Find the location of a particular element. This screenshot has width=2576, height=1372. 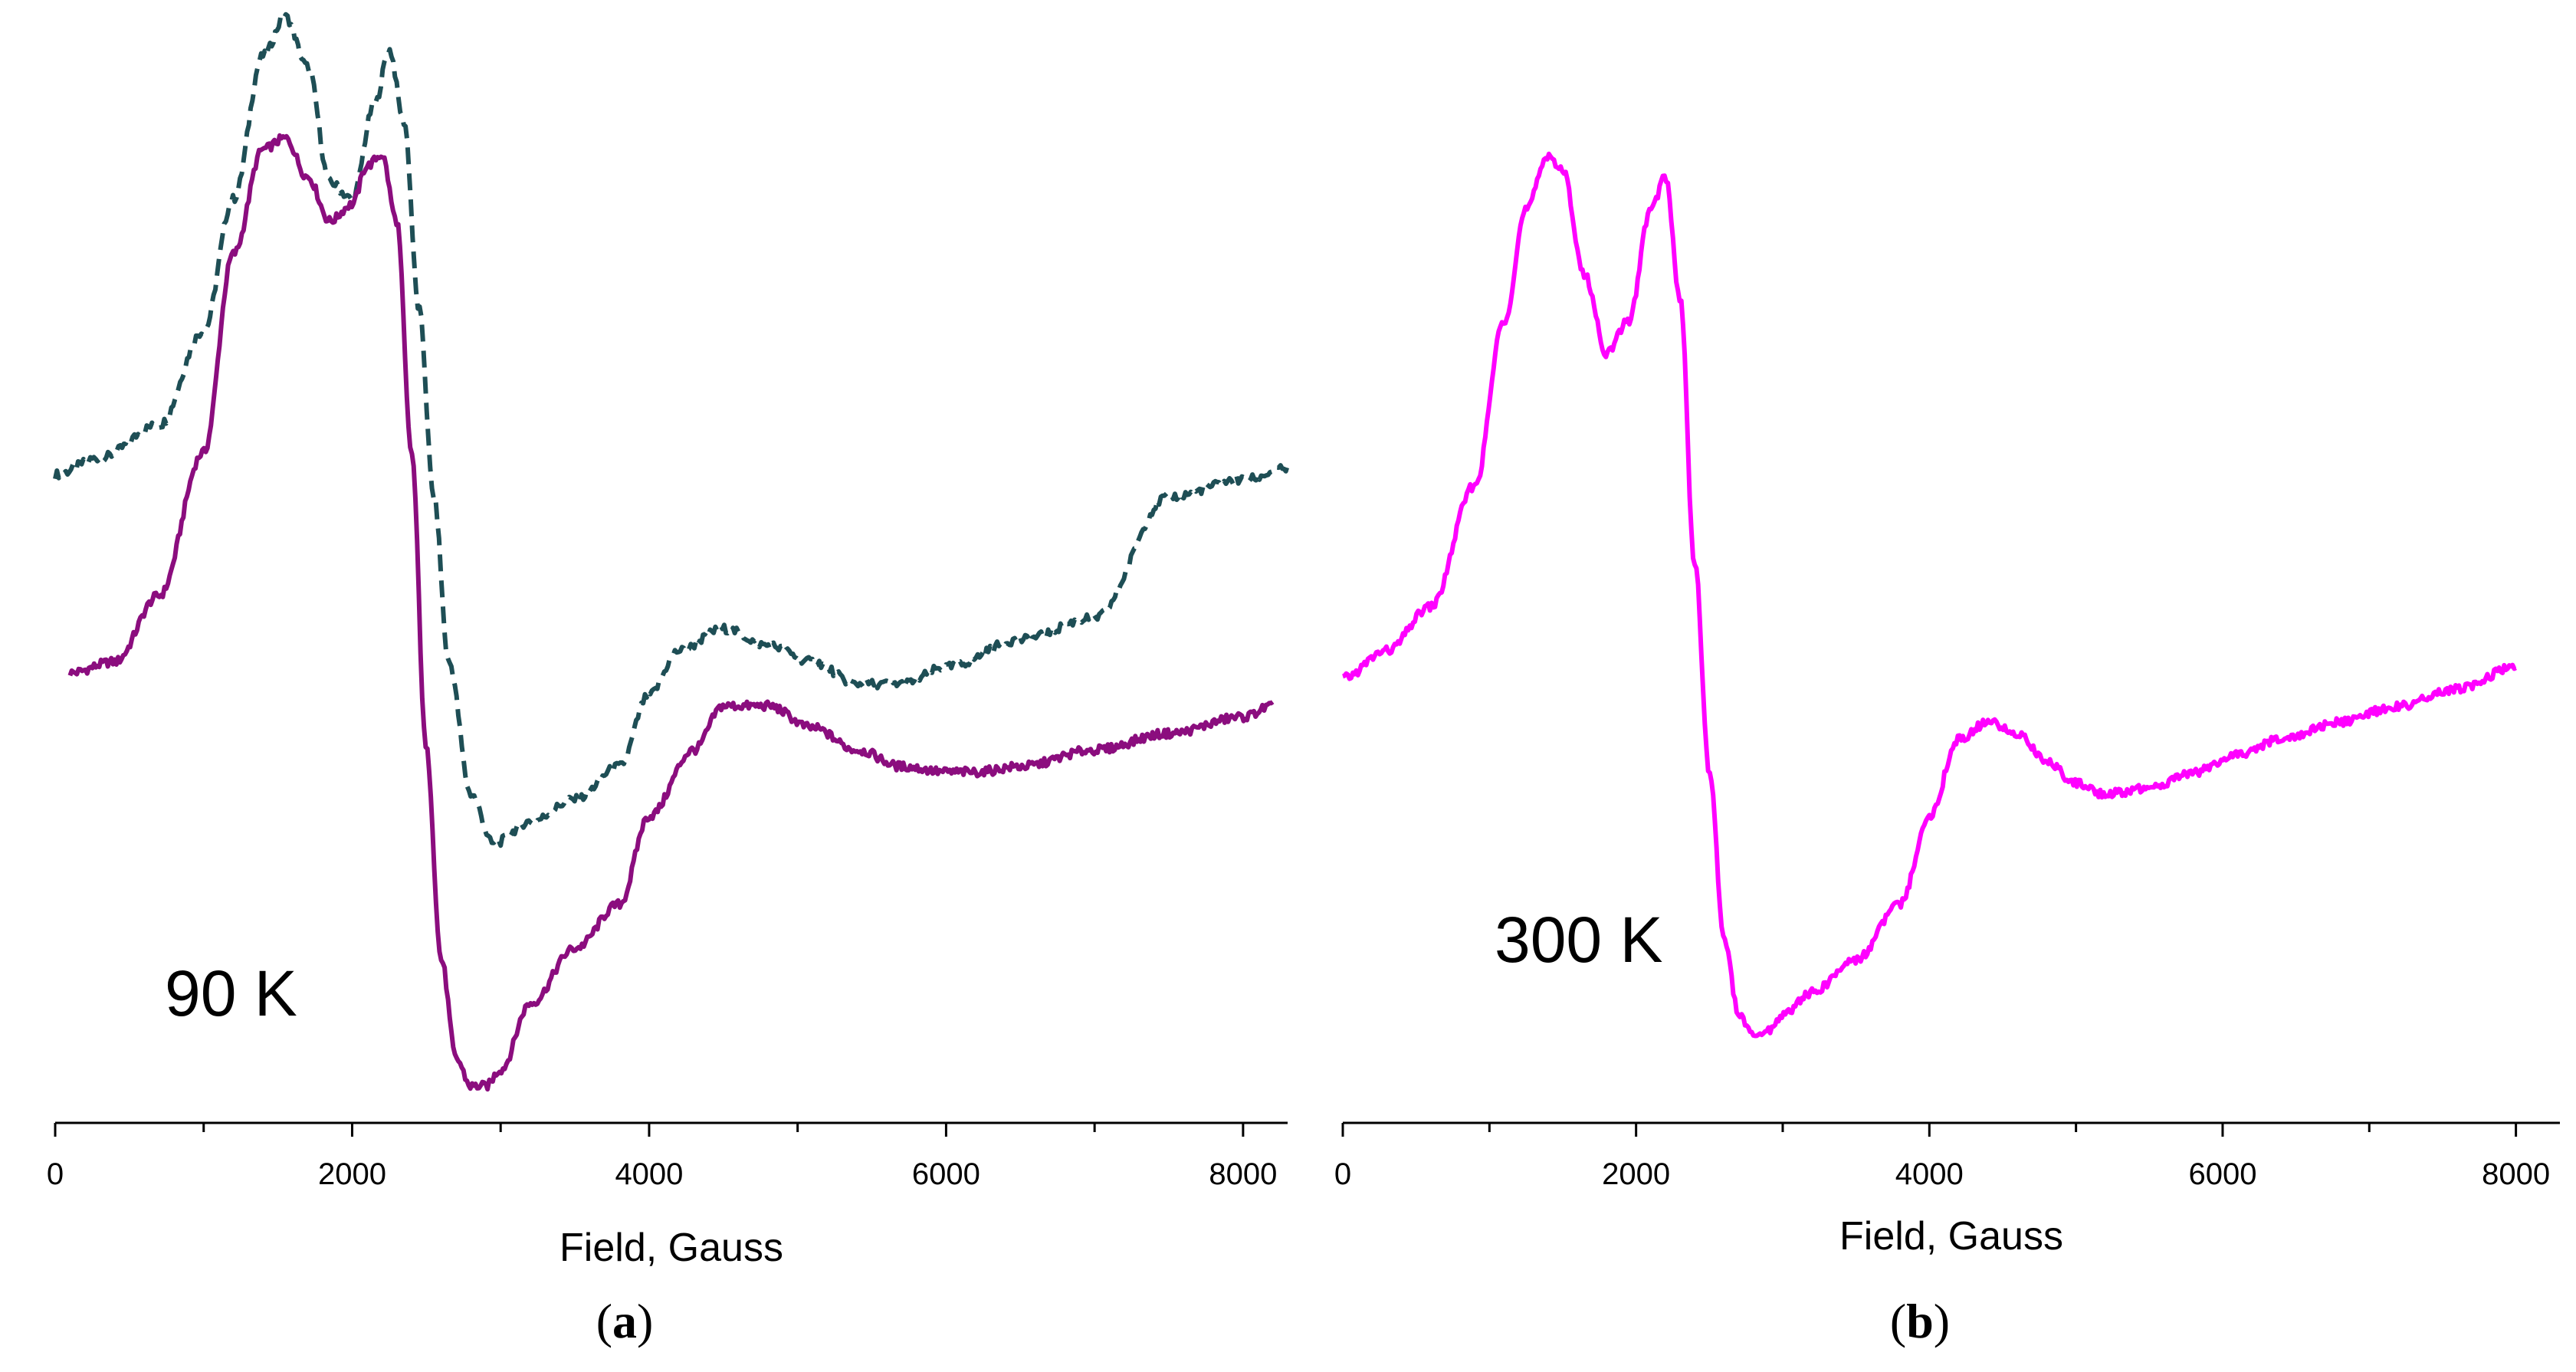

panel-b-caption-letter: b is located at coordinates (1920, 1321).